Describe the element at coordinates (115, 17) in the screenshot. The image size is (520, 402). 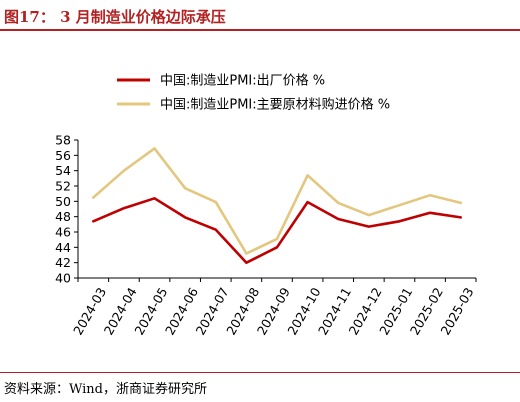
I see `figure-title: 图17： 3 月制造业价格边际承压` at that location.